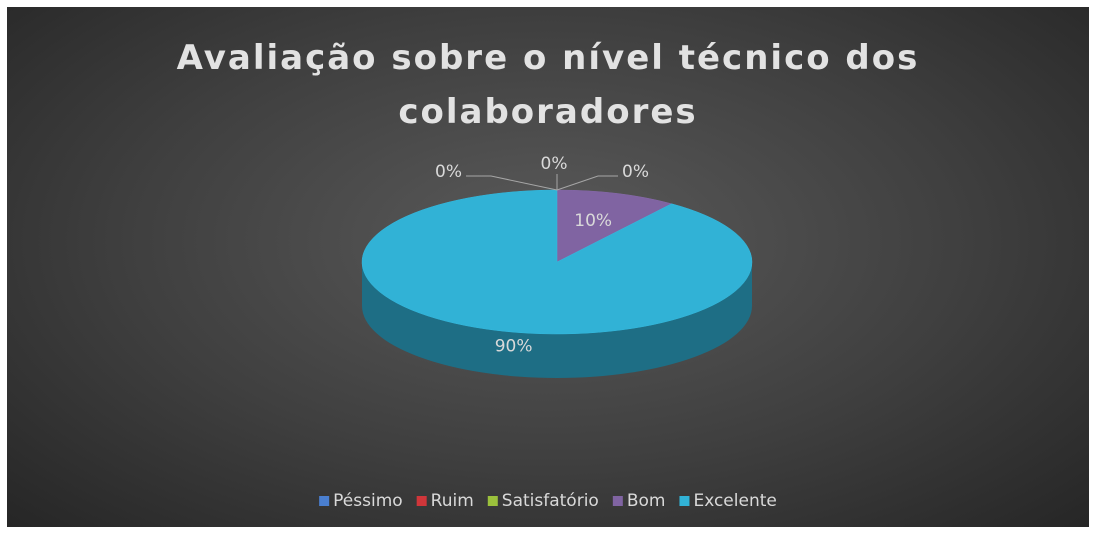  I want to click on legend-label: Bom, so click(646, 501).